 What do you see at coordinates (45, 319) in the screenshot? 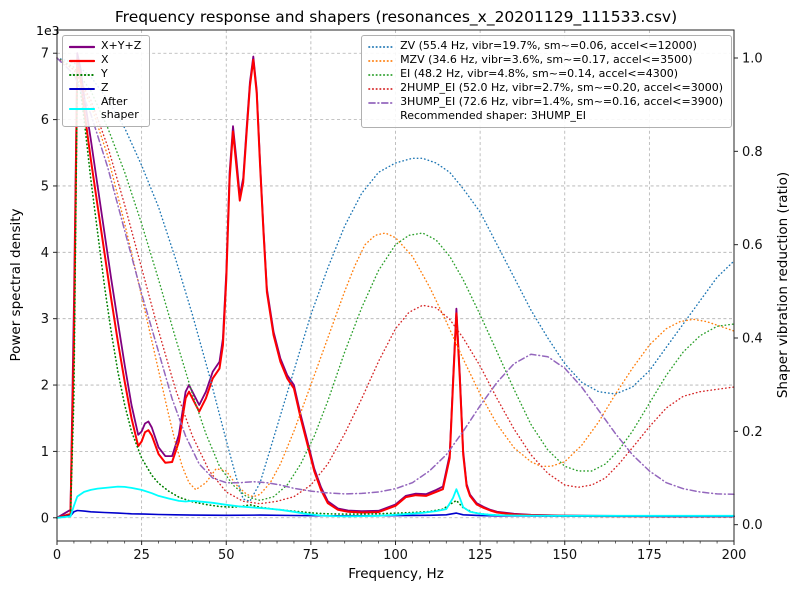
I see `y-left-tick-label: 3` at bounding box center [45, 319].